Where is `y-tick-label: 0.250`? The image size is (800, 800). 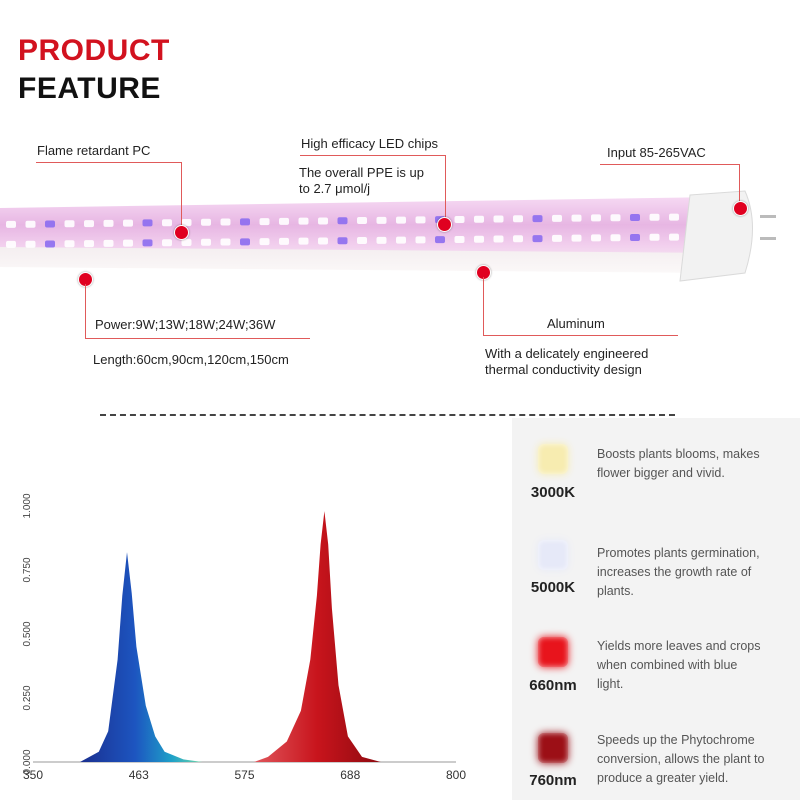 y-tick-label: 0.250 is located at coordinates (27, 697).